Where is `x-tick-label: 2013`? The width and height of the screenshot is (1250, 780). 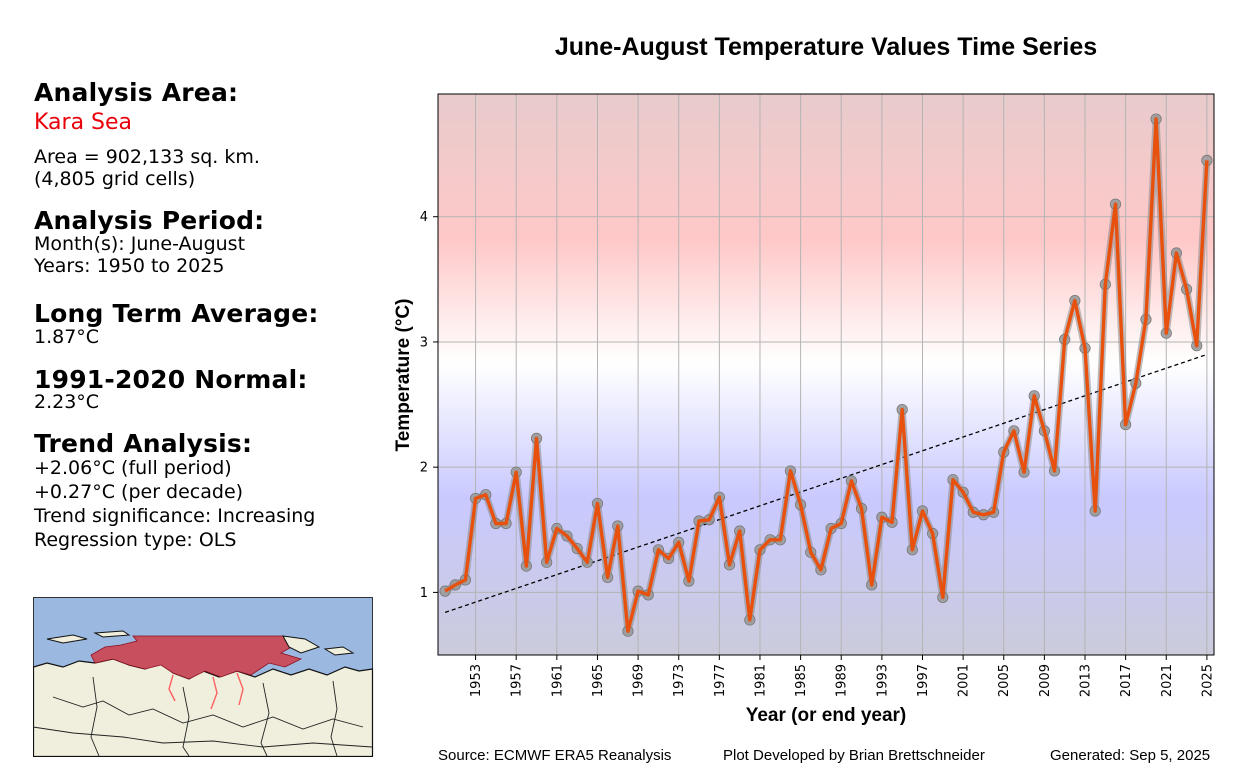
x-tick-label: 2013 is located at coordinates (1086, 680).